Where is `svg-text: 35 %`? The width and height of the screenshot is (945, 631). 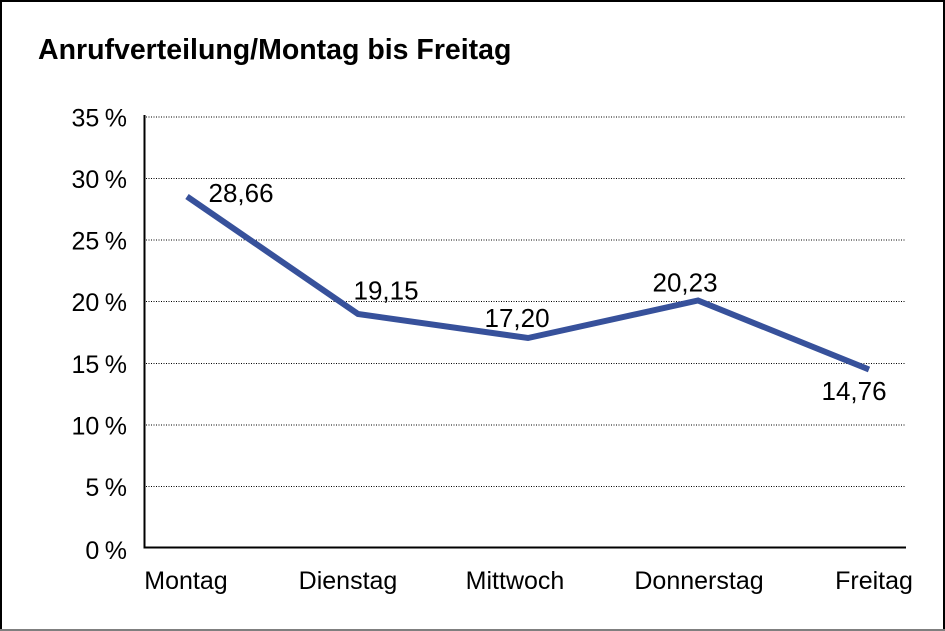 svg-text: 35 % is located at coordinates (100, 119).